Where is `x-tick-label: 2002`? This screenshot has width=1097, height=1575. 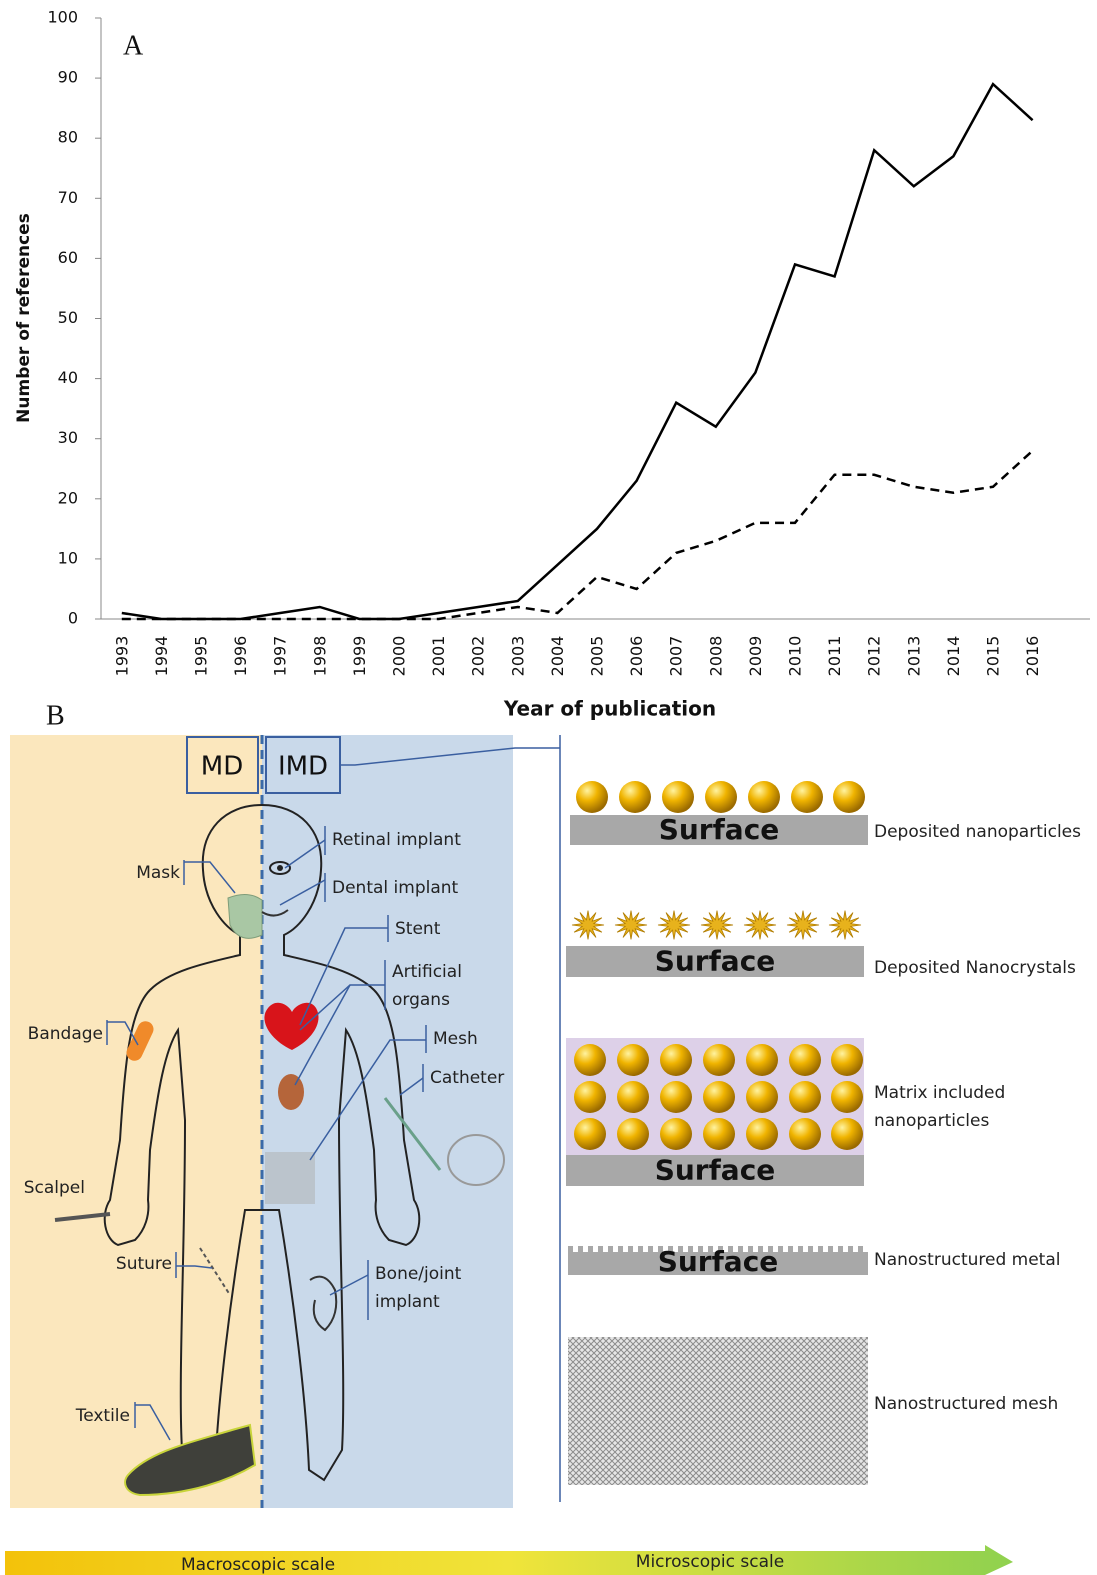
x-tick-label: 2002 is located at coordinates (478, 656).